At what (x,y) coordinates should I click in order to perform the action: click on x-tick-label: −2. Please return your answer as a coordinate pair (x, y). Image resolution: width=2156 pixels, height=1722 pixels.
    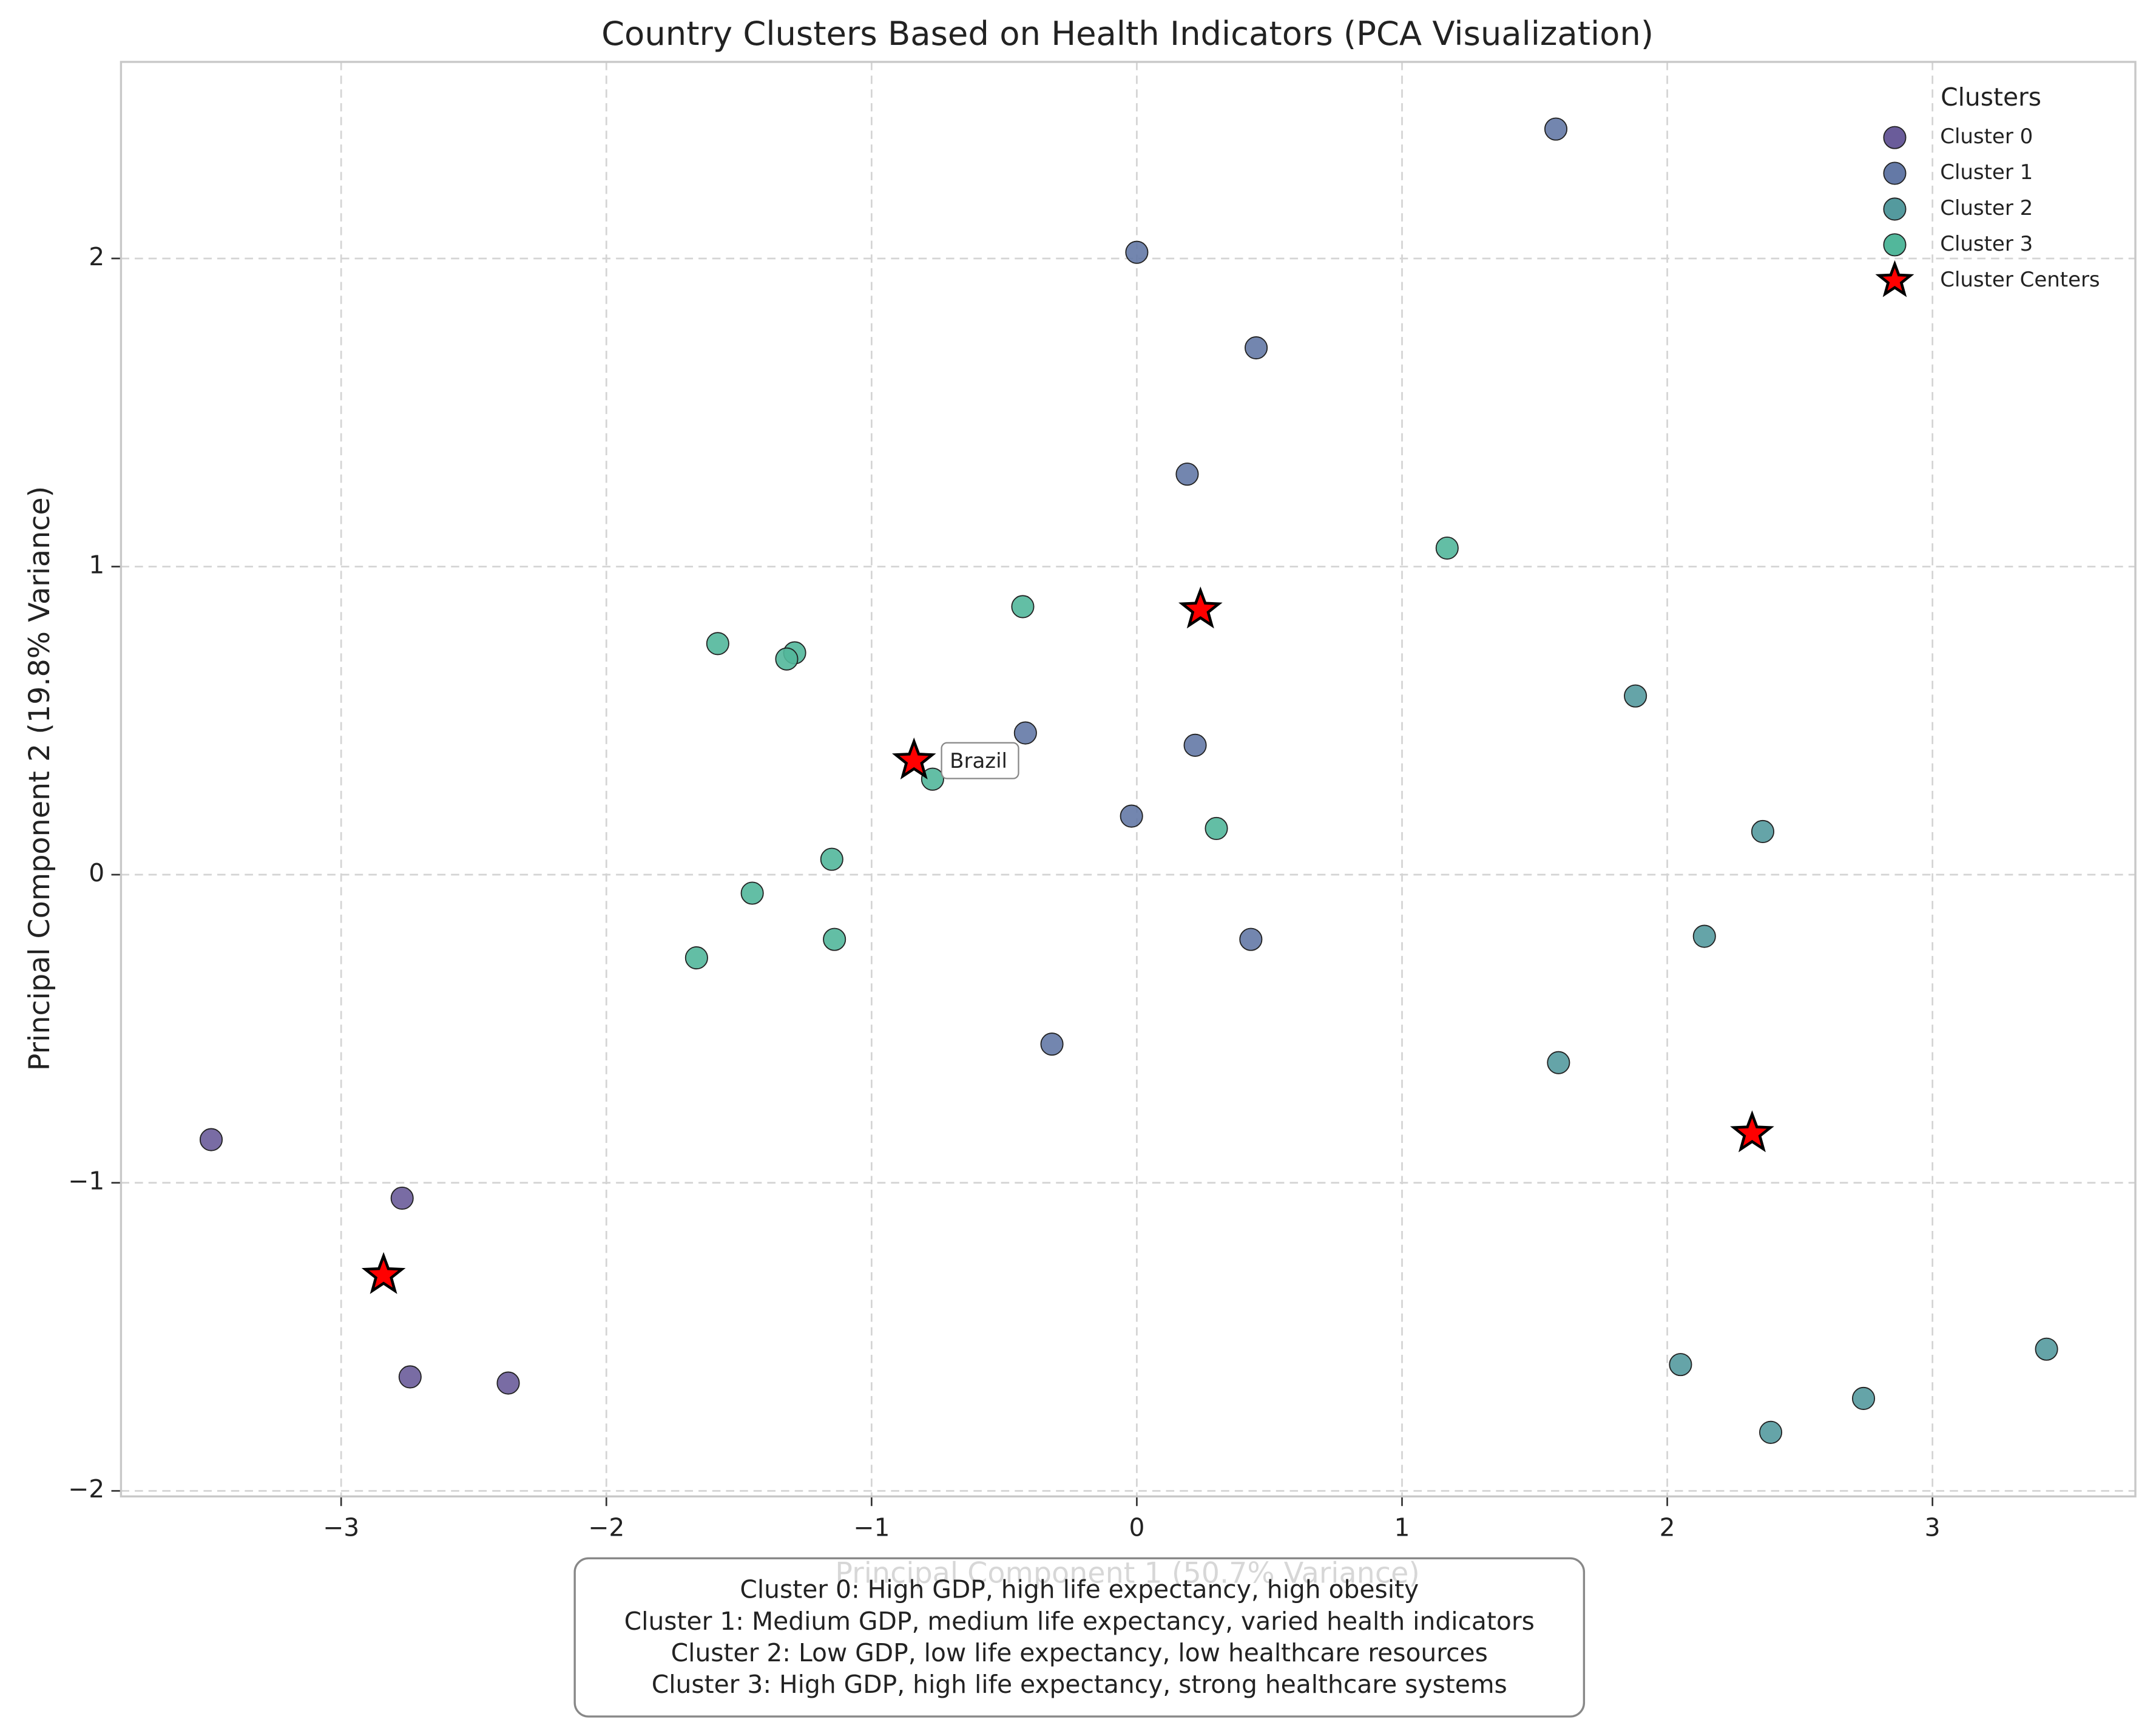
    Looking at the image, I should click on (606, 1527).